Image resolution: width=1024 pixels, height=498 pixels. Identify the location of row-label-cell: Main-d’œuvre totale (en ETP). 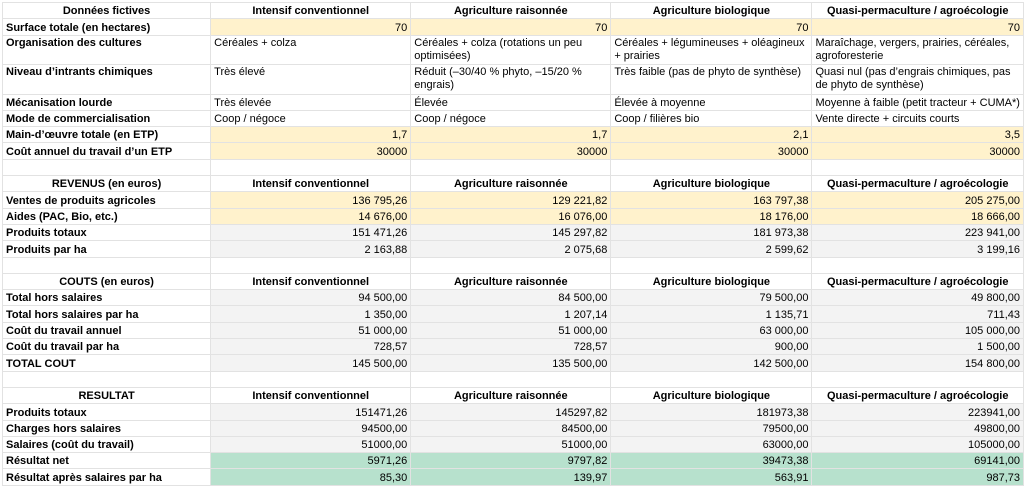
(106, 135).